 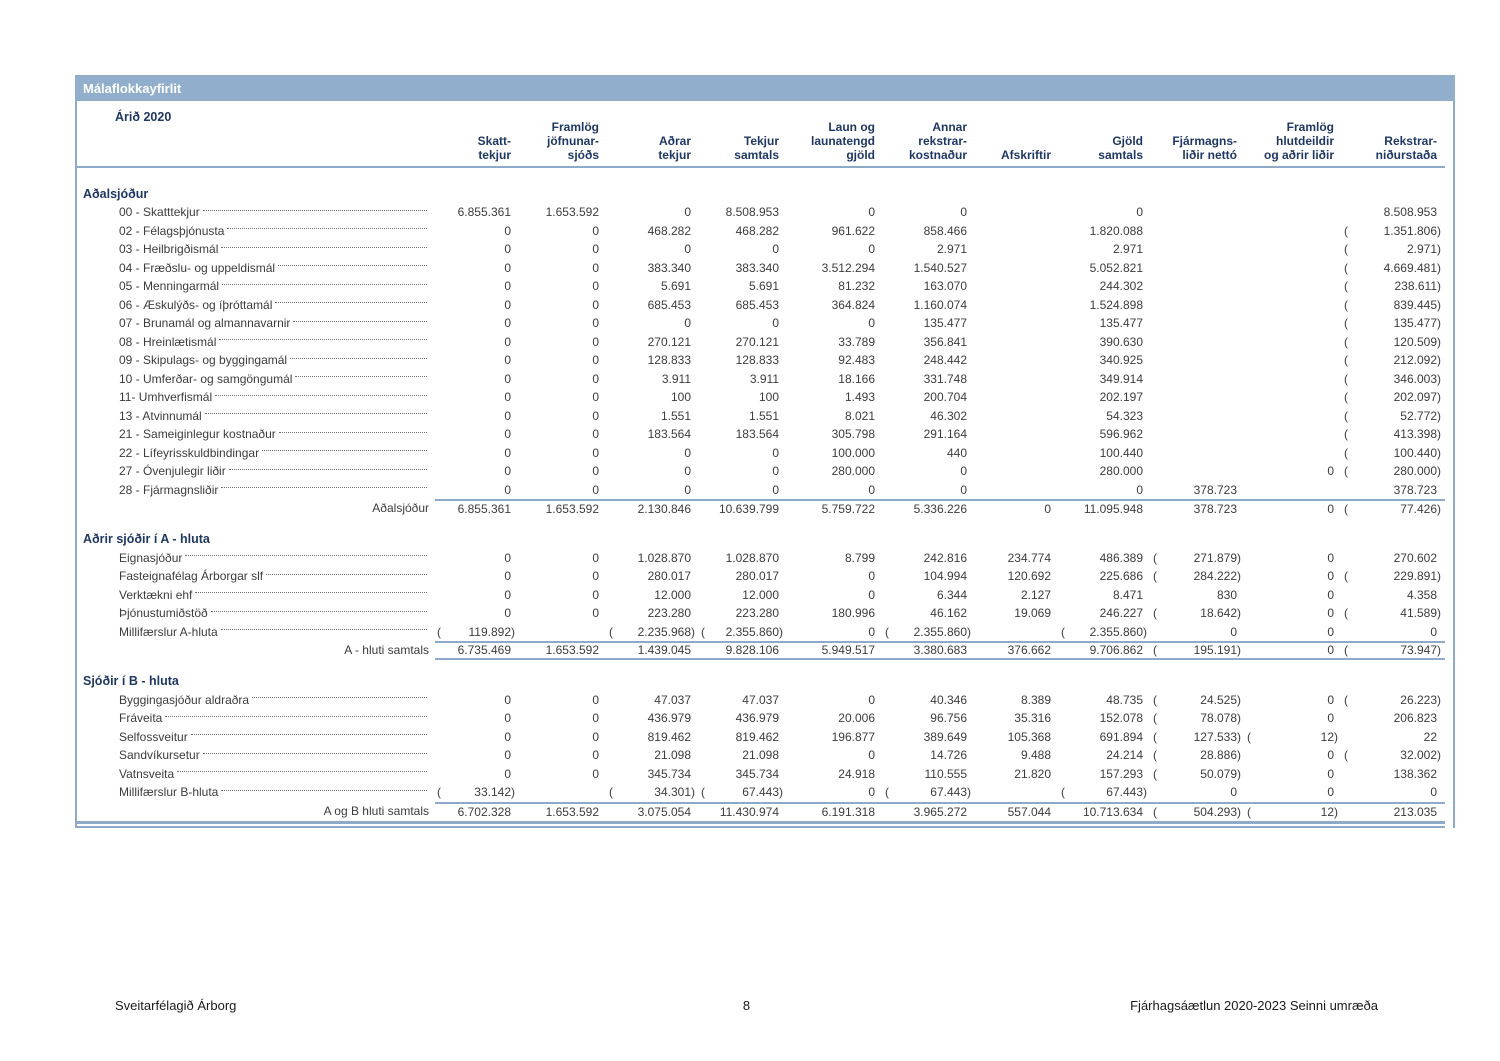 I want to click on value-cell: 8.471, so click(x=1127, y=594).